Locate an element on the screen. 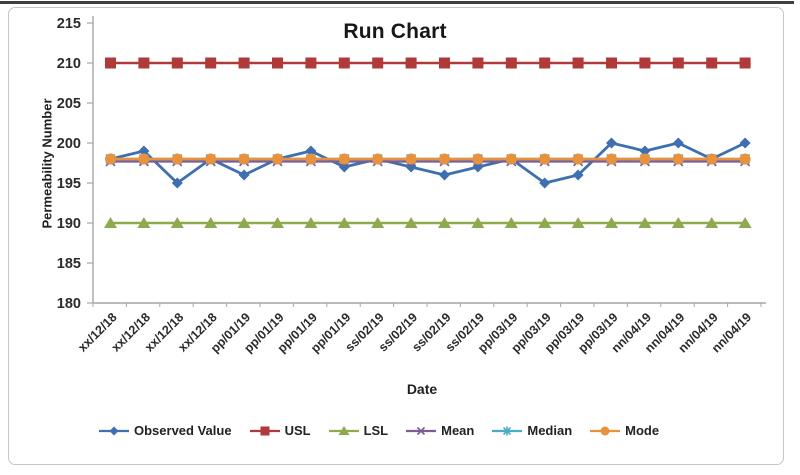  x-axis-title: Date is located at coordinates (422, 389).